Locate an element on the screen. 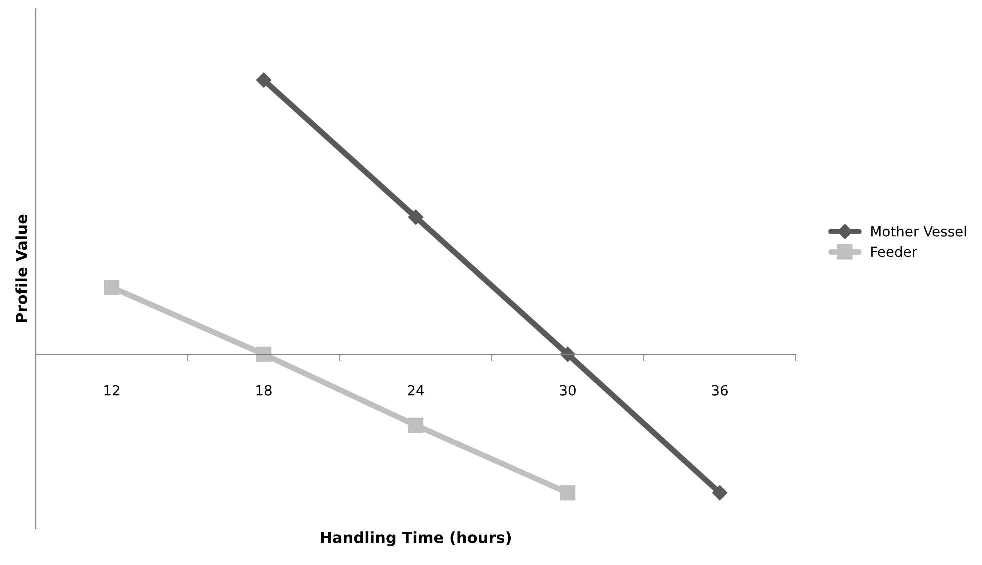  x-tick-label: 18 is located at coordinates (264, 390).